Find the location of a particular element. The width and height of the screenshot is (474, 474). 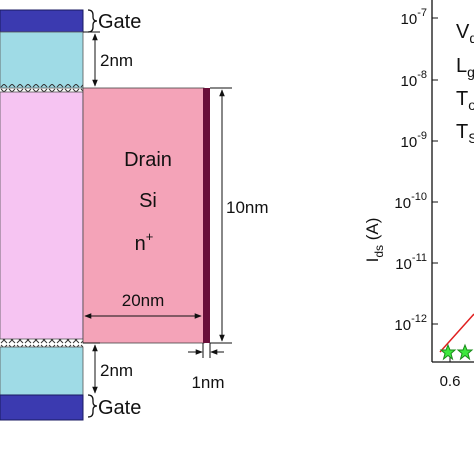

legend-base: V is located at coordinates (463, 32).